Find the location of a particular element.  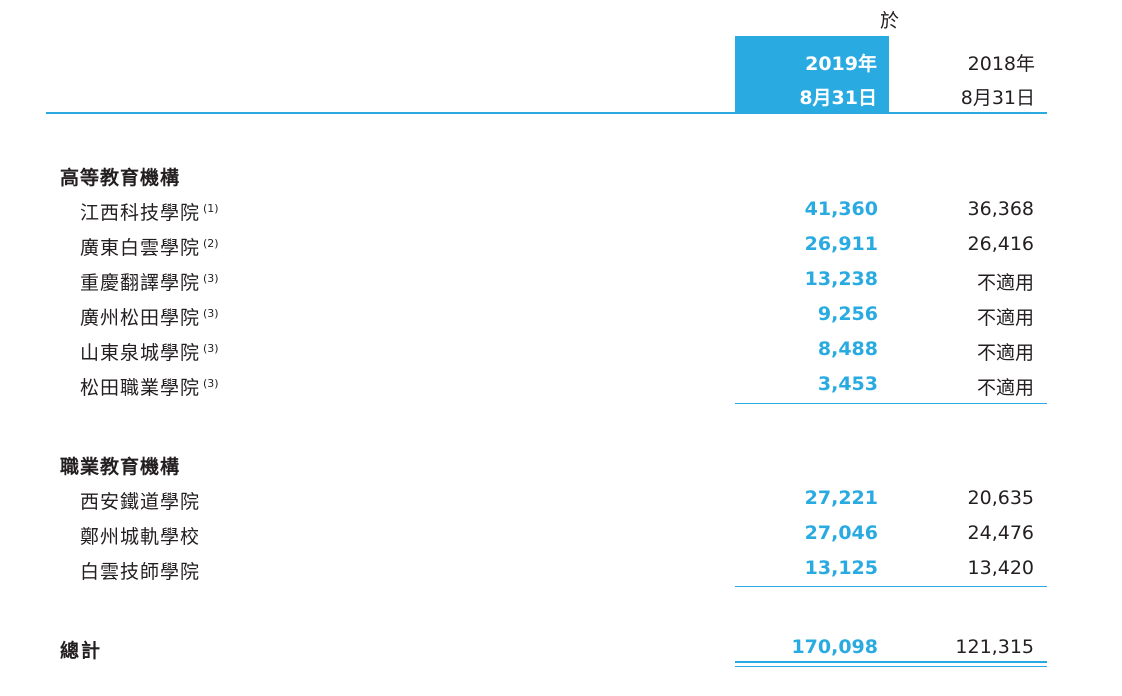

table-cell-2019: 26,911 is located at coordinates (841, 244).